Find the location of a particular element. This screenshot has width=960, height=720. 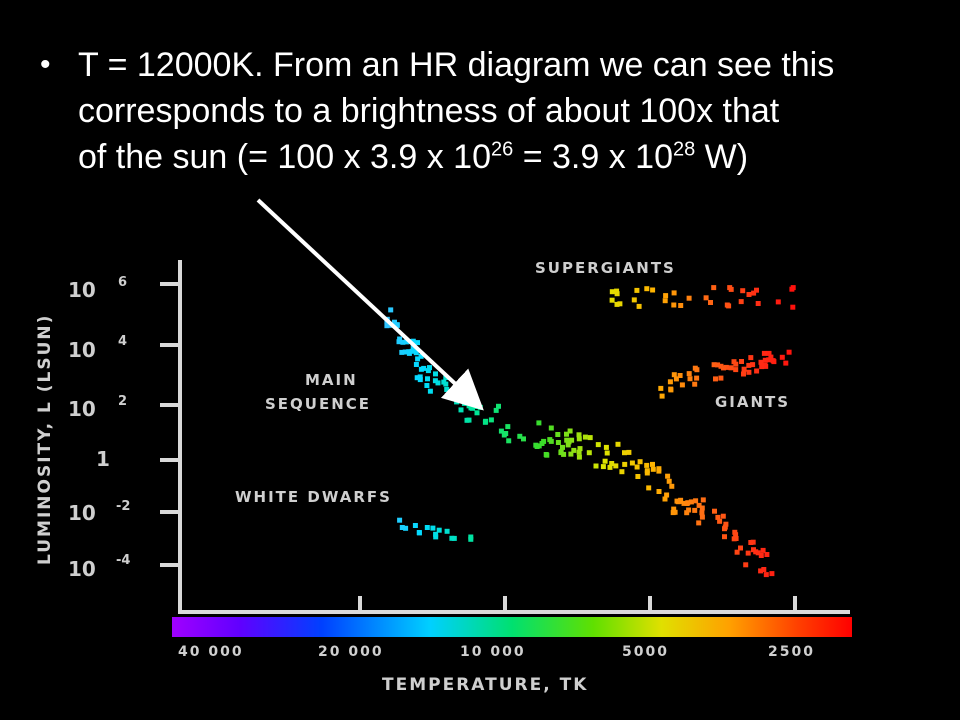

x-tick-labels: 40 000 20 000 10 000 5000 2500 is located at coordinates (496, 652).